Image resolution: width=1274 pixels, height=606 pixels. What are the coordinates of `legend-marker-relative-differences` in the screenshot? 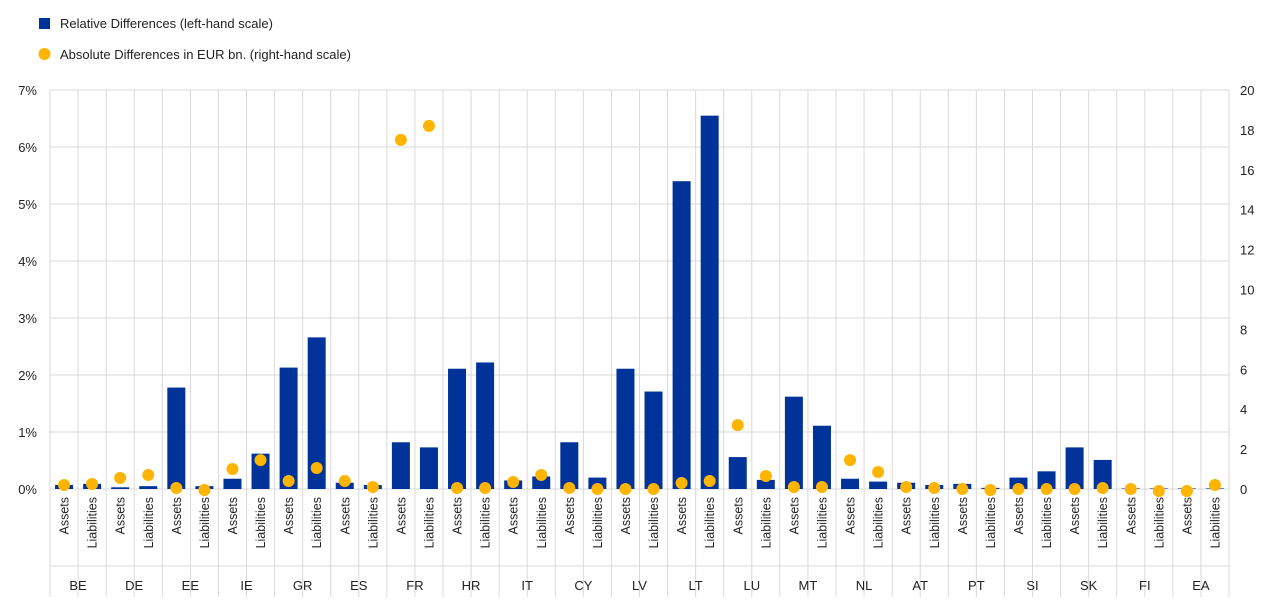 It's located at (44, 23).